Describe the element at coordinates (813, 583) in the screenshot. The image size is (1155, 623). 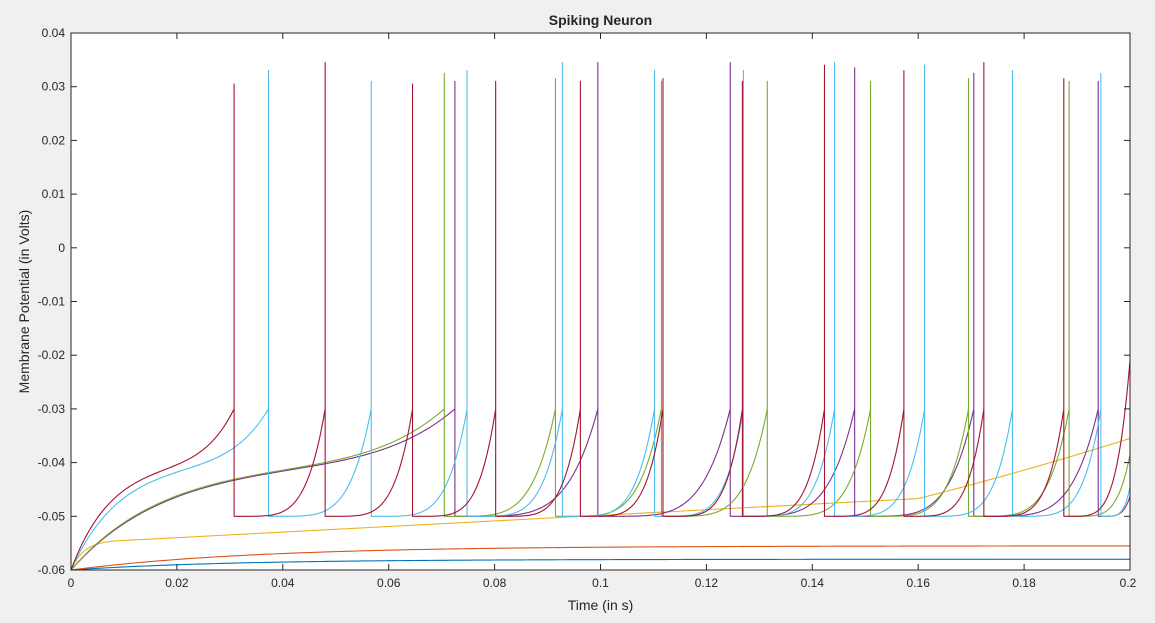
I see `x-tick-label: 0.14` at that location.